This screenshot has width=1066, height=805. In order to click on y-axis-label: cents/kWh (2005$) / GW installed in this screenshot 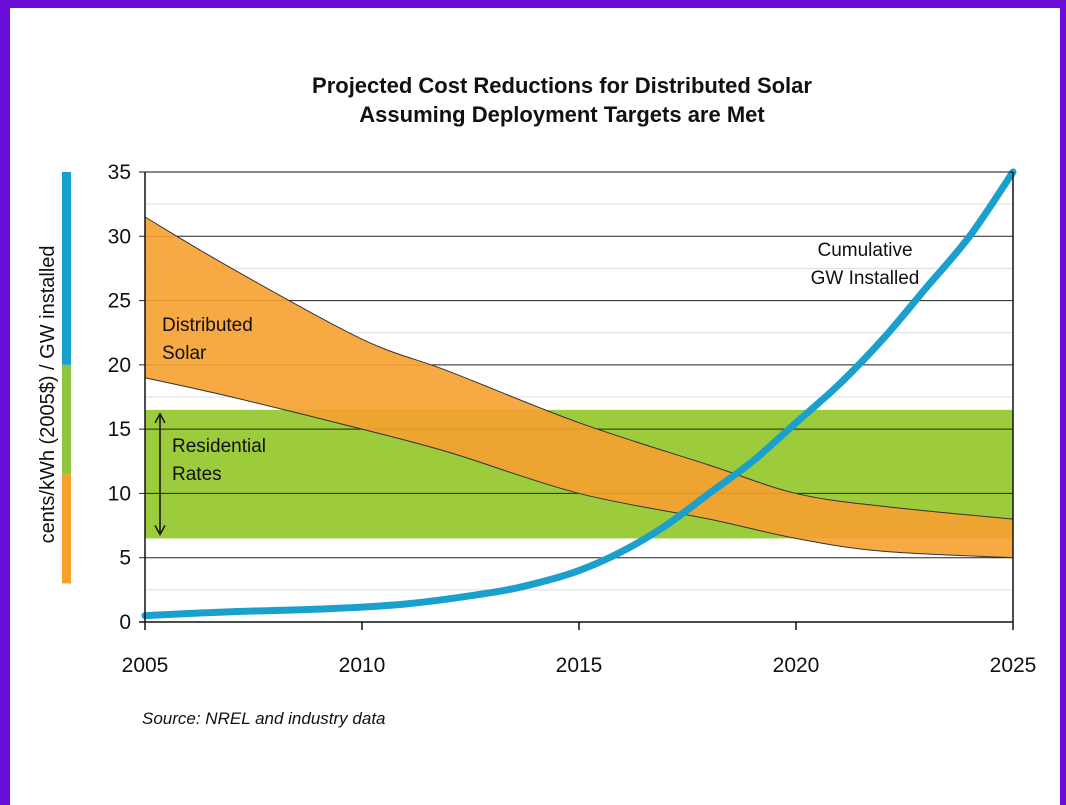, I will do `click(48, 394)`.